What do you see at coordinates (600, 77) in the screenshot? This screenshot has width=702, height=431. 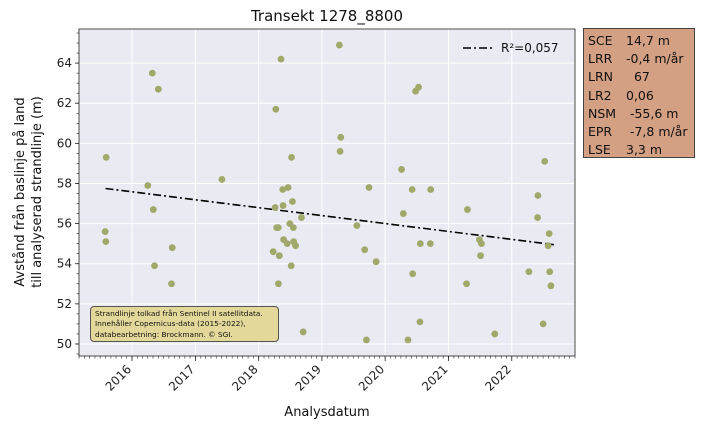 I see `stat-key: LRN` at bounding box center [600, 77].